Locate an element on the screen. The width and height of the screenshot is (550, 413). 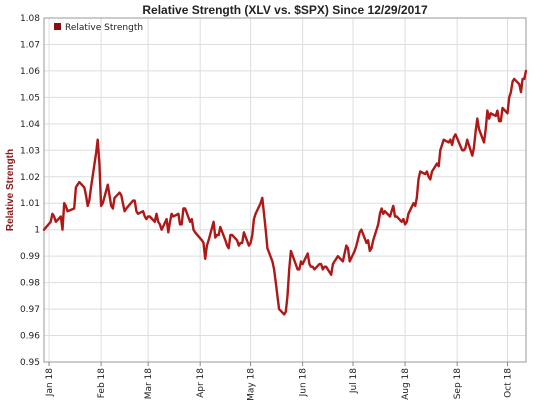
y-tick-label: 0.99 is located at coordinates (30, 257).